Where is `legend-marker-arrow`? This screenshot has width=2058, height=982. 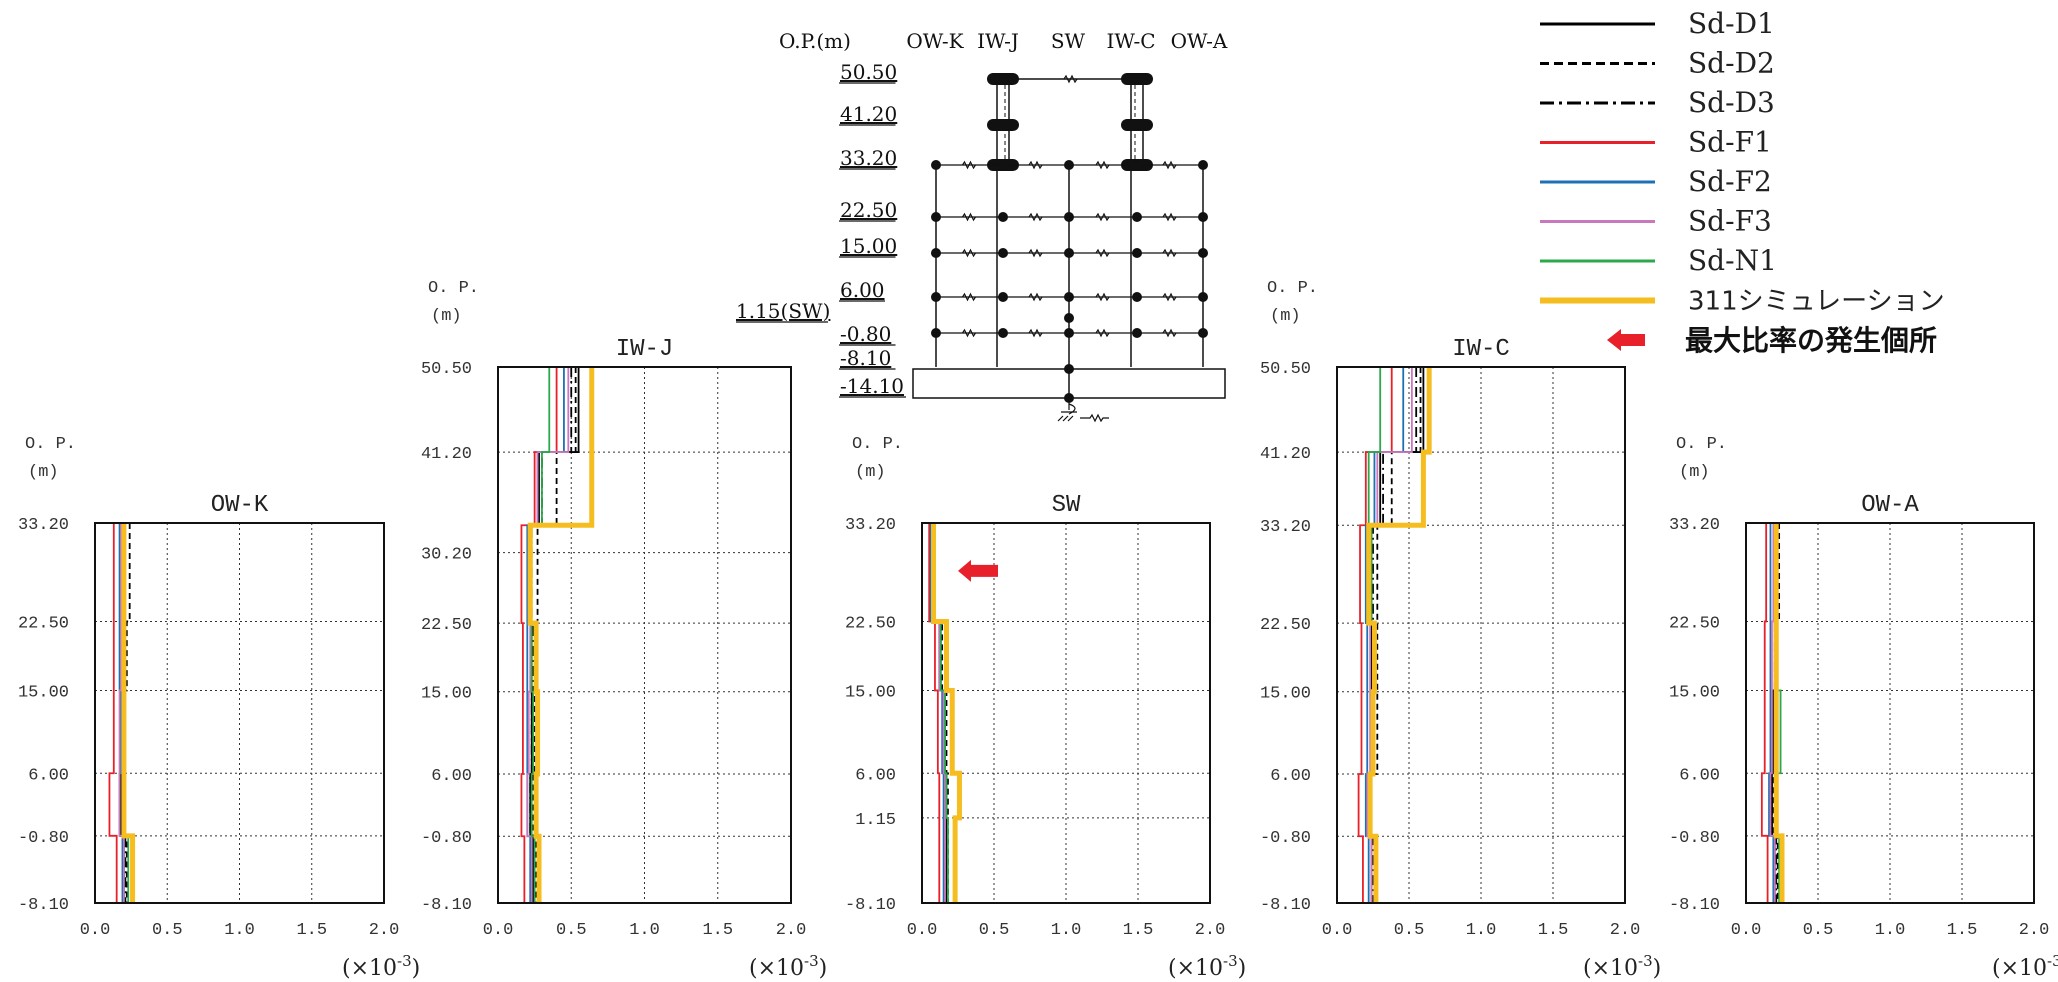 legend-marker-arrow is located at coordinates (1626, 340).